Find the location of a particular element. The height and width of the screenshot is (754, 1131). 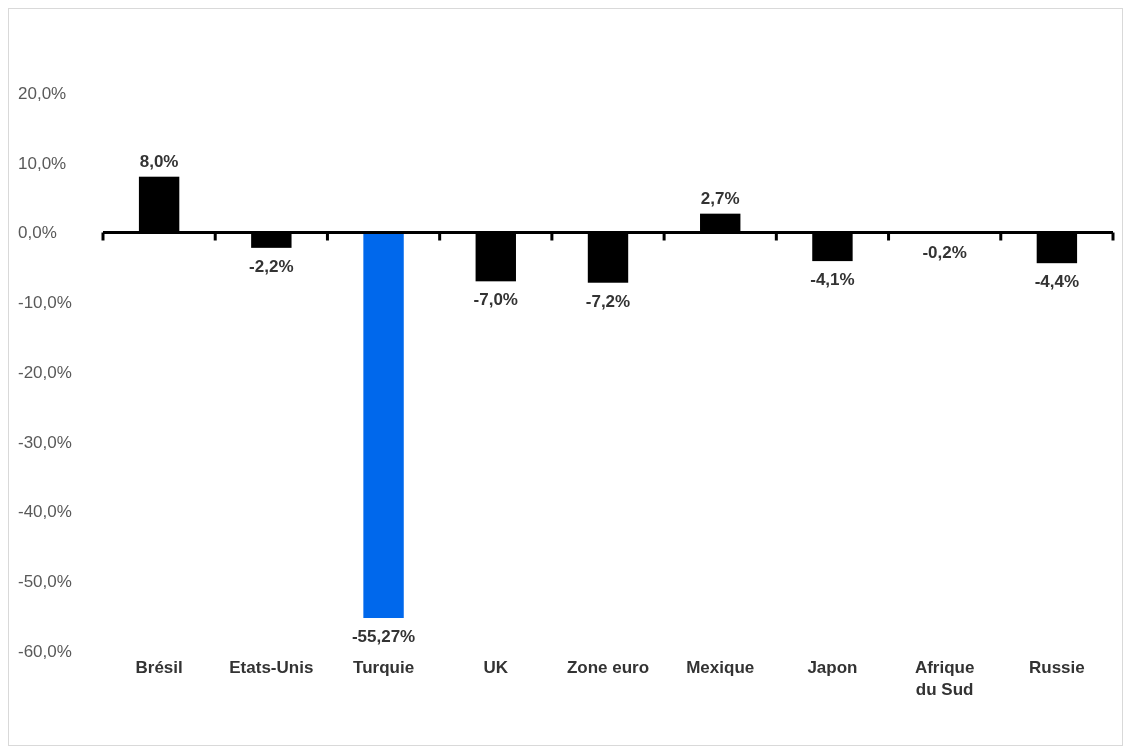

y-tick-label: -20,0% is located at coordinates (45, 372).